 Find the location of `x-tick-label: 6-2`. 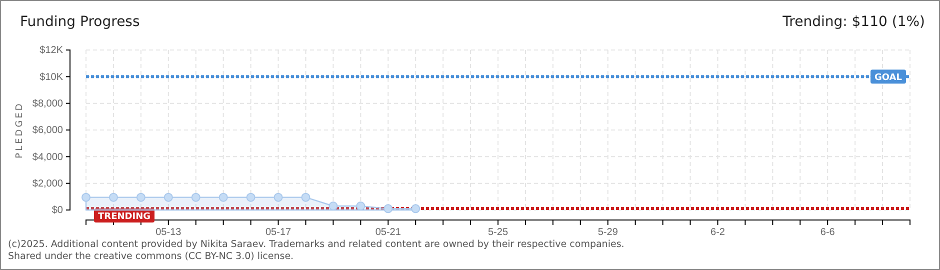

x-tick-label: 6-2 is located at coordinates (718, 232).